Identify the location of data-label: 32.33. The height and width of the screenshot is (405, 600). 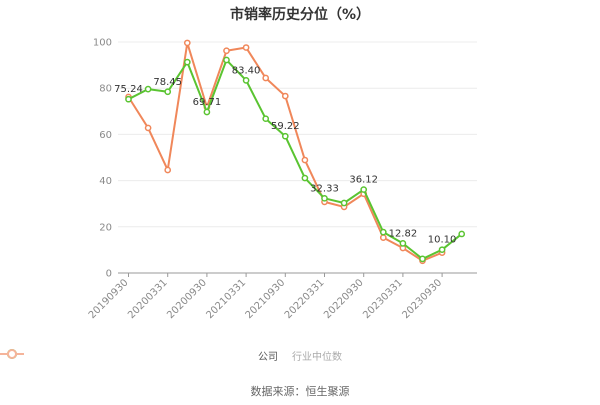
(324, 188).